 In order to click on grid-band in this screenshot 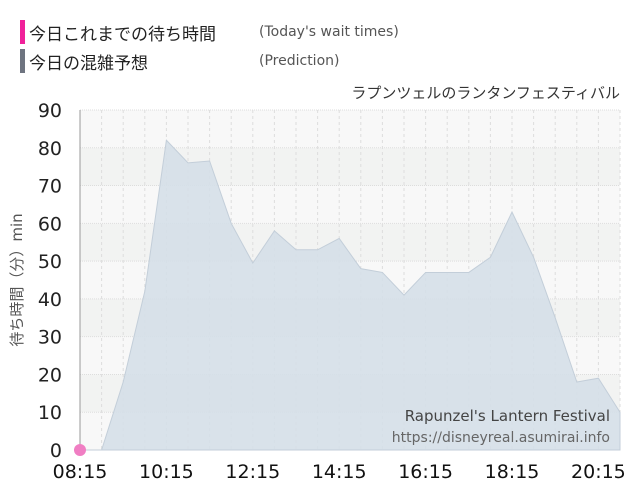, I will do `click(350, 129)`.